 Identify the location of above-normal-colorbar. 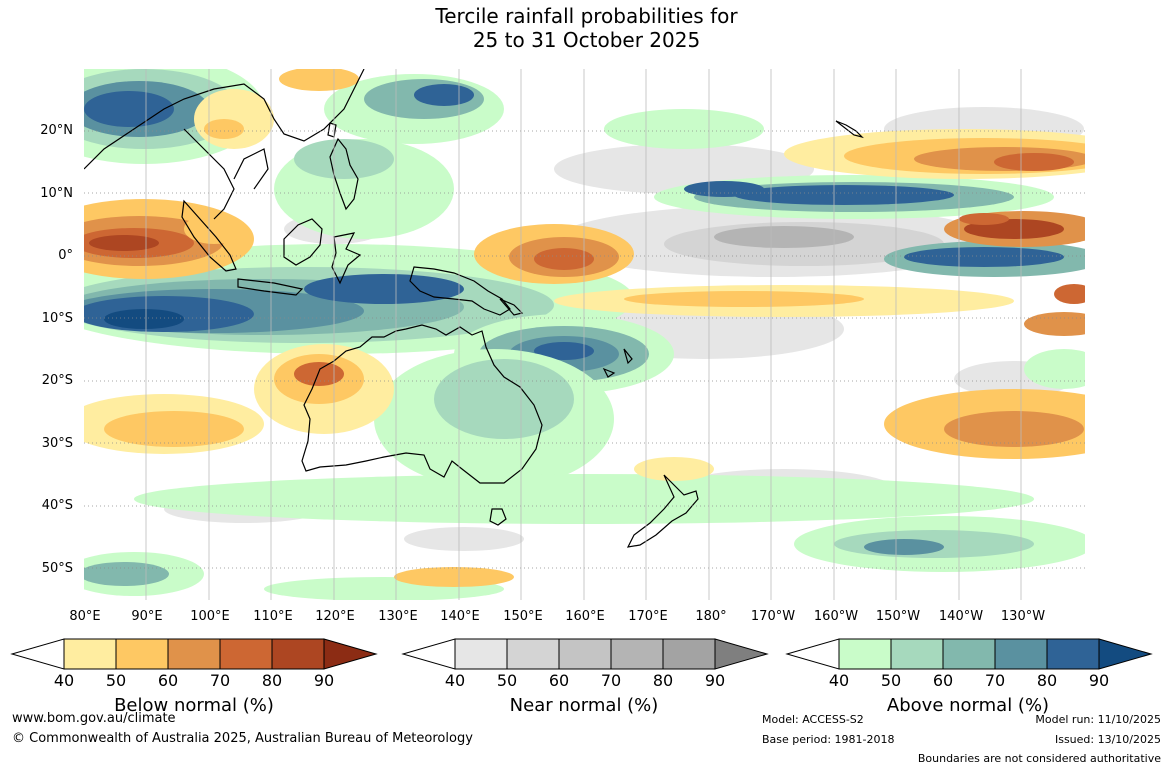
(969, 654).